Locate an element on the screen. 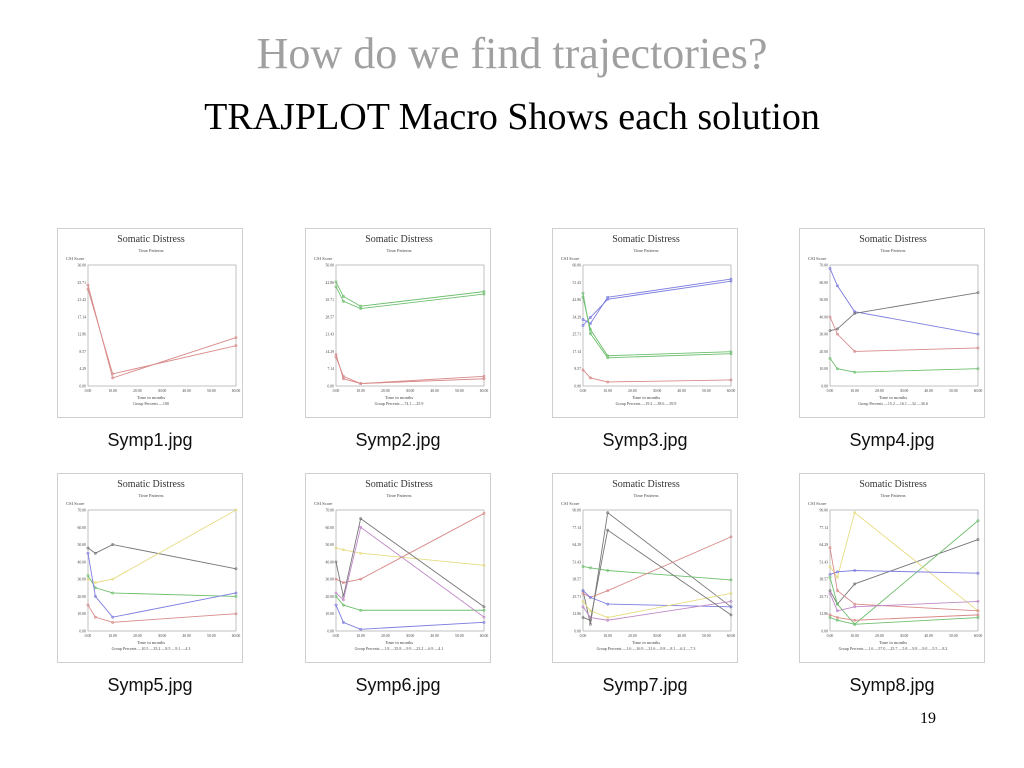 The width and height of the screenshot is (1024, 768). x-tick-label: 50.00 is located at coordinates (706, 636).